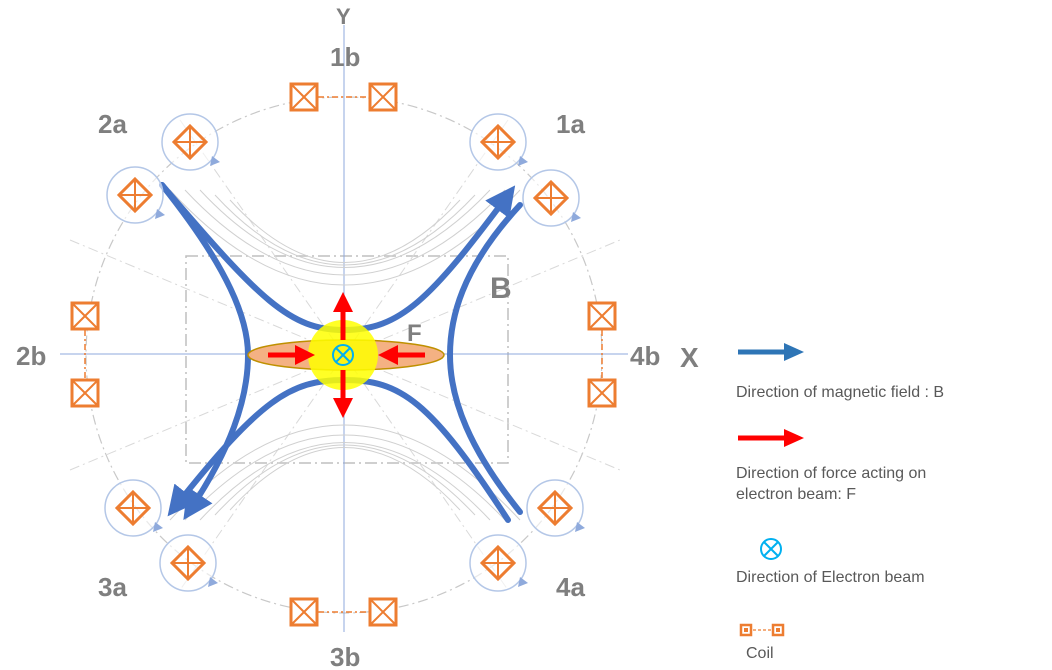 The width and height of the screenshot is (1052, 670). Describe the element at coordinates (771, 438) in the screenshot. I see `red-arrow-icon` at that location.